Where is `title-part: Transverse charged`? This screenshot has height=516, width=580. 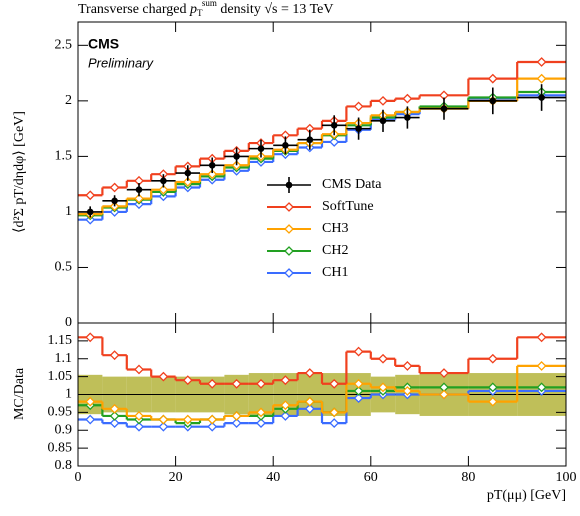 title-part: Transverse charged is located at coordinates (134, 9).